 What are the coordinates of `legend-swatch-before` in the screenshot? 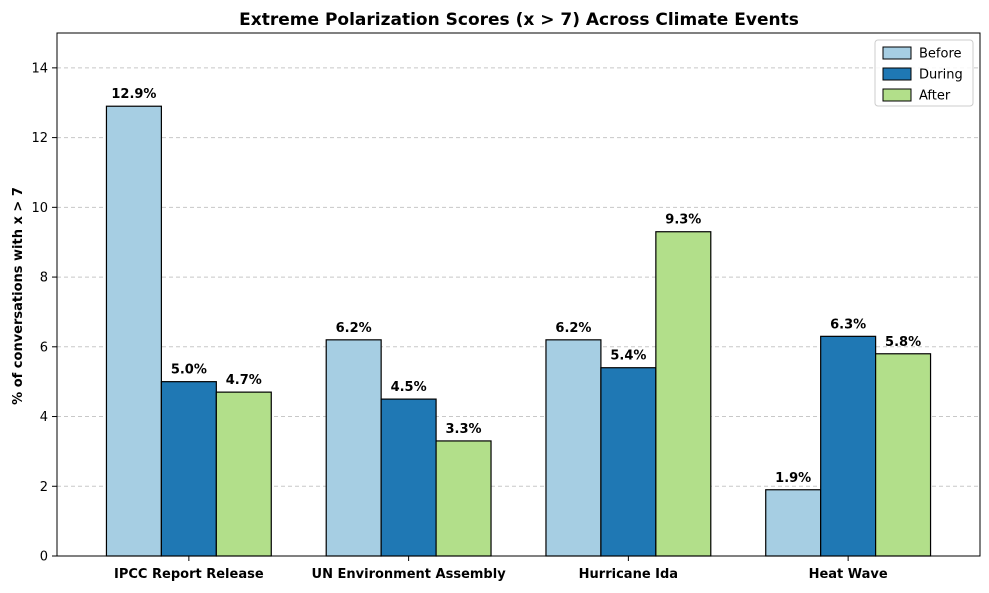 It's located at (897, 53).